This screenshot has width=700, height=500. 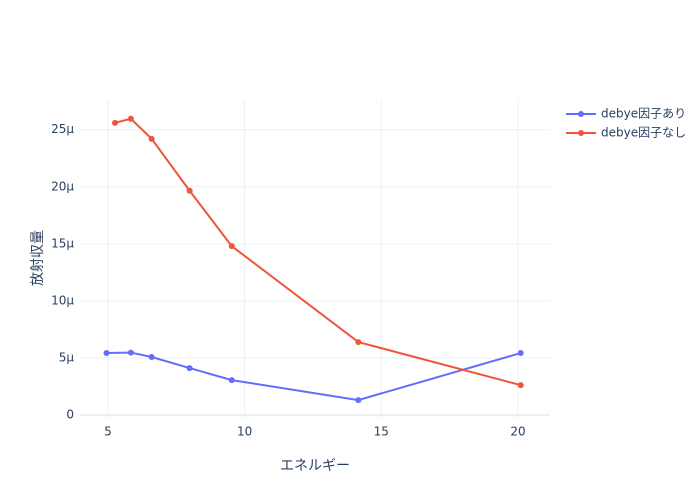 What do you see at coordinates (108, 432) in the screenshot?
I see `x-tick-label: 5` at bounding box center [108, 432].